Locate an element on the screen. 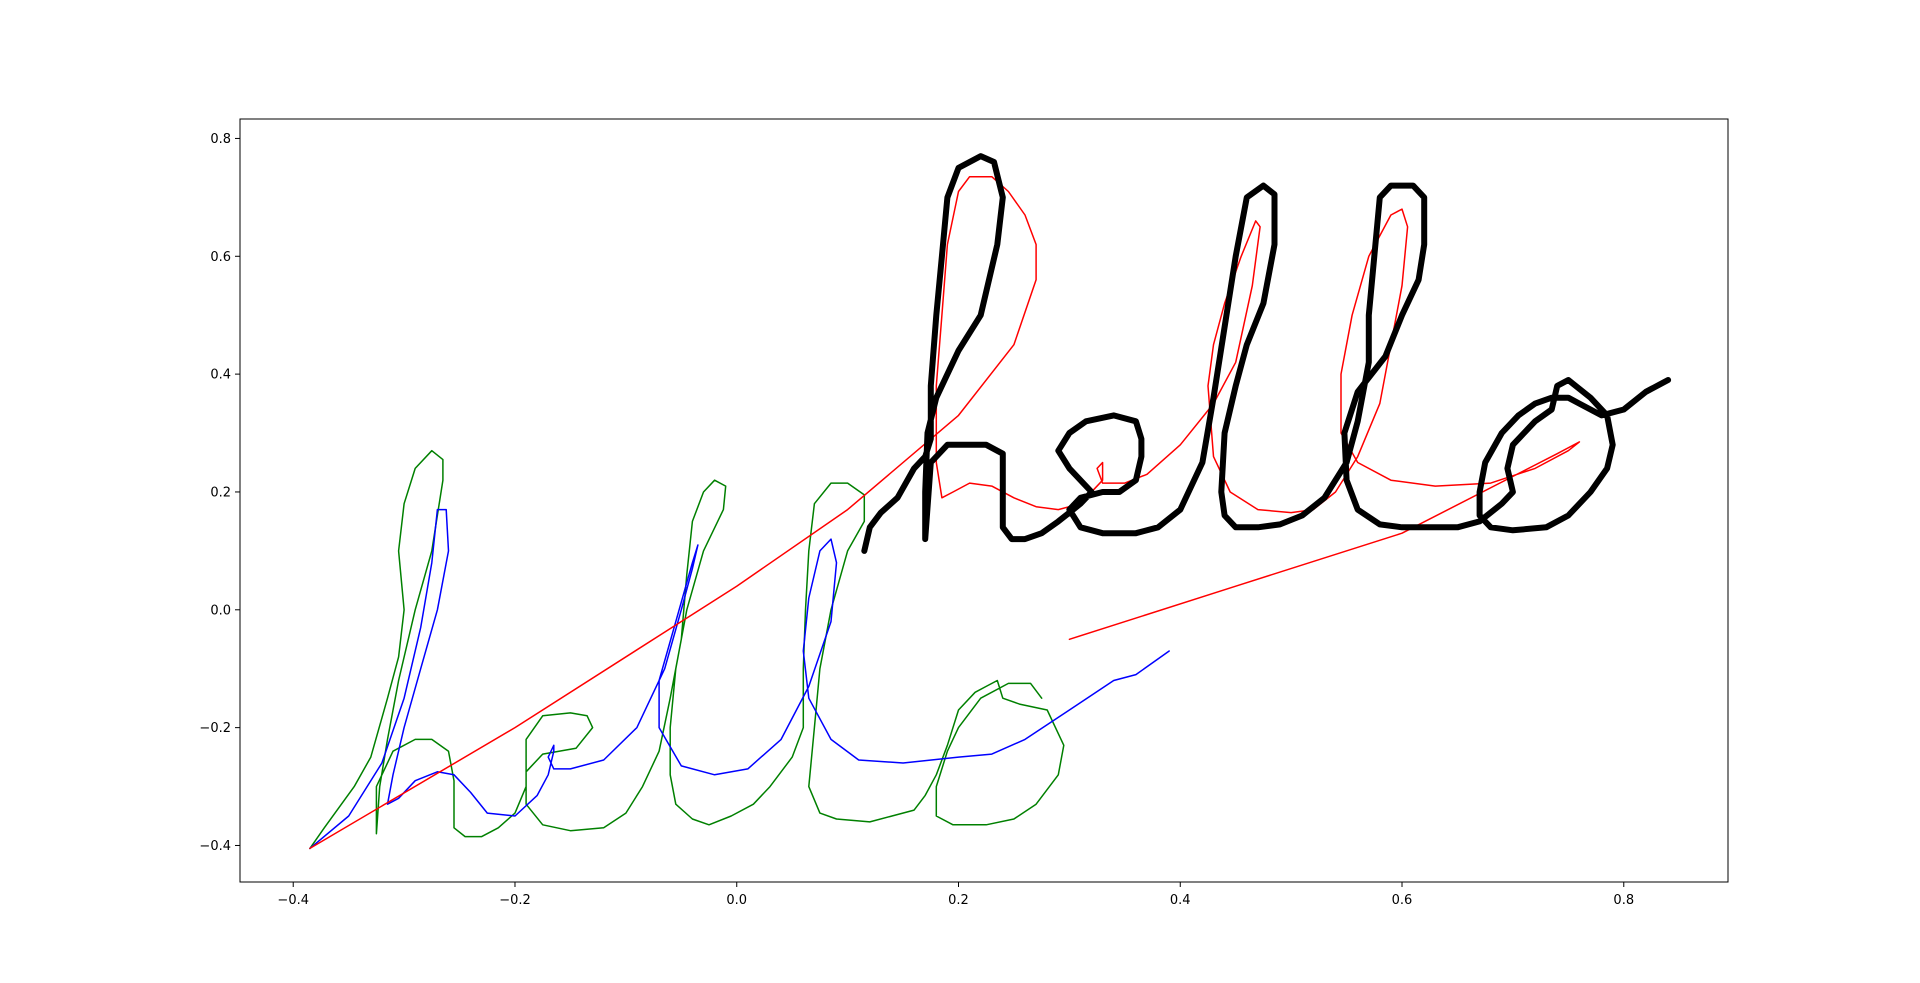 The width and height of the screenshot is (1920, 983). y-tick-label: 0.2 is located at coordinates (220, 492).